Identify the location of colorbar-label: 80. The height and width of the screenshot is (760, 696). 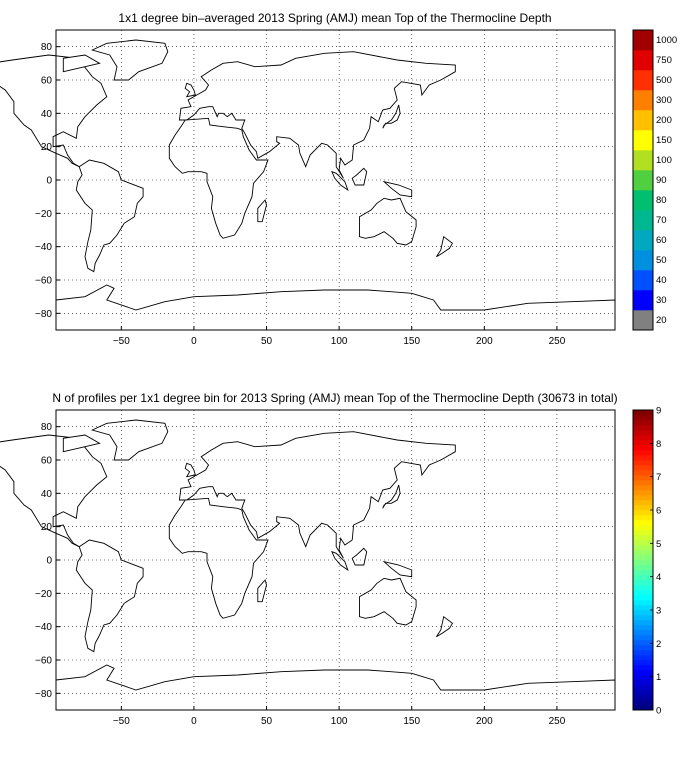
(661, 200).